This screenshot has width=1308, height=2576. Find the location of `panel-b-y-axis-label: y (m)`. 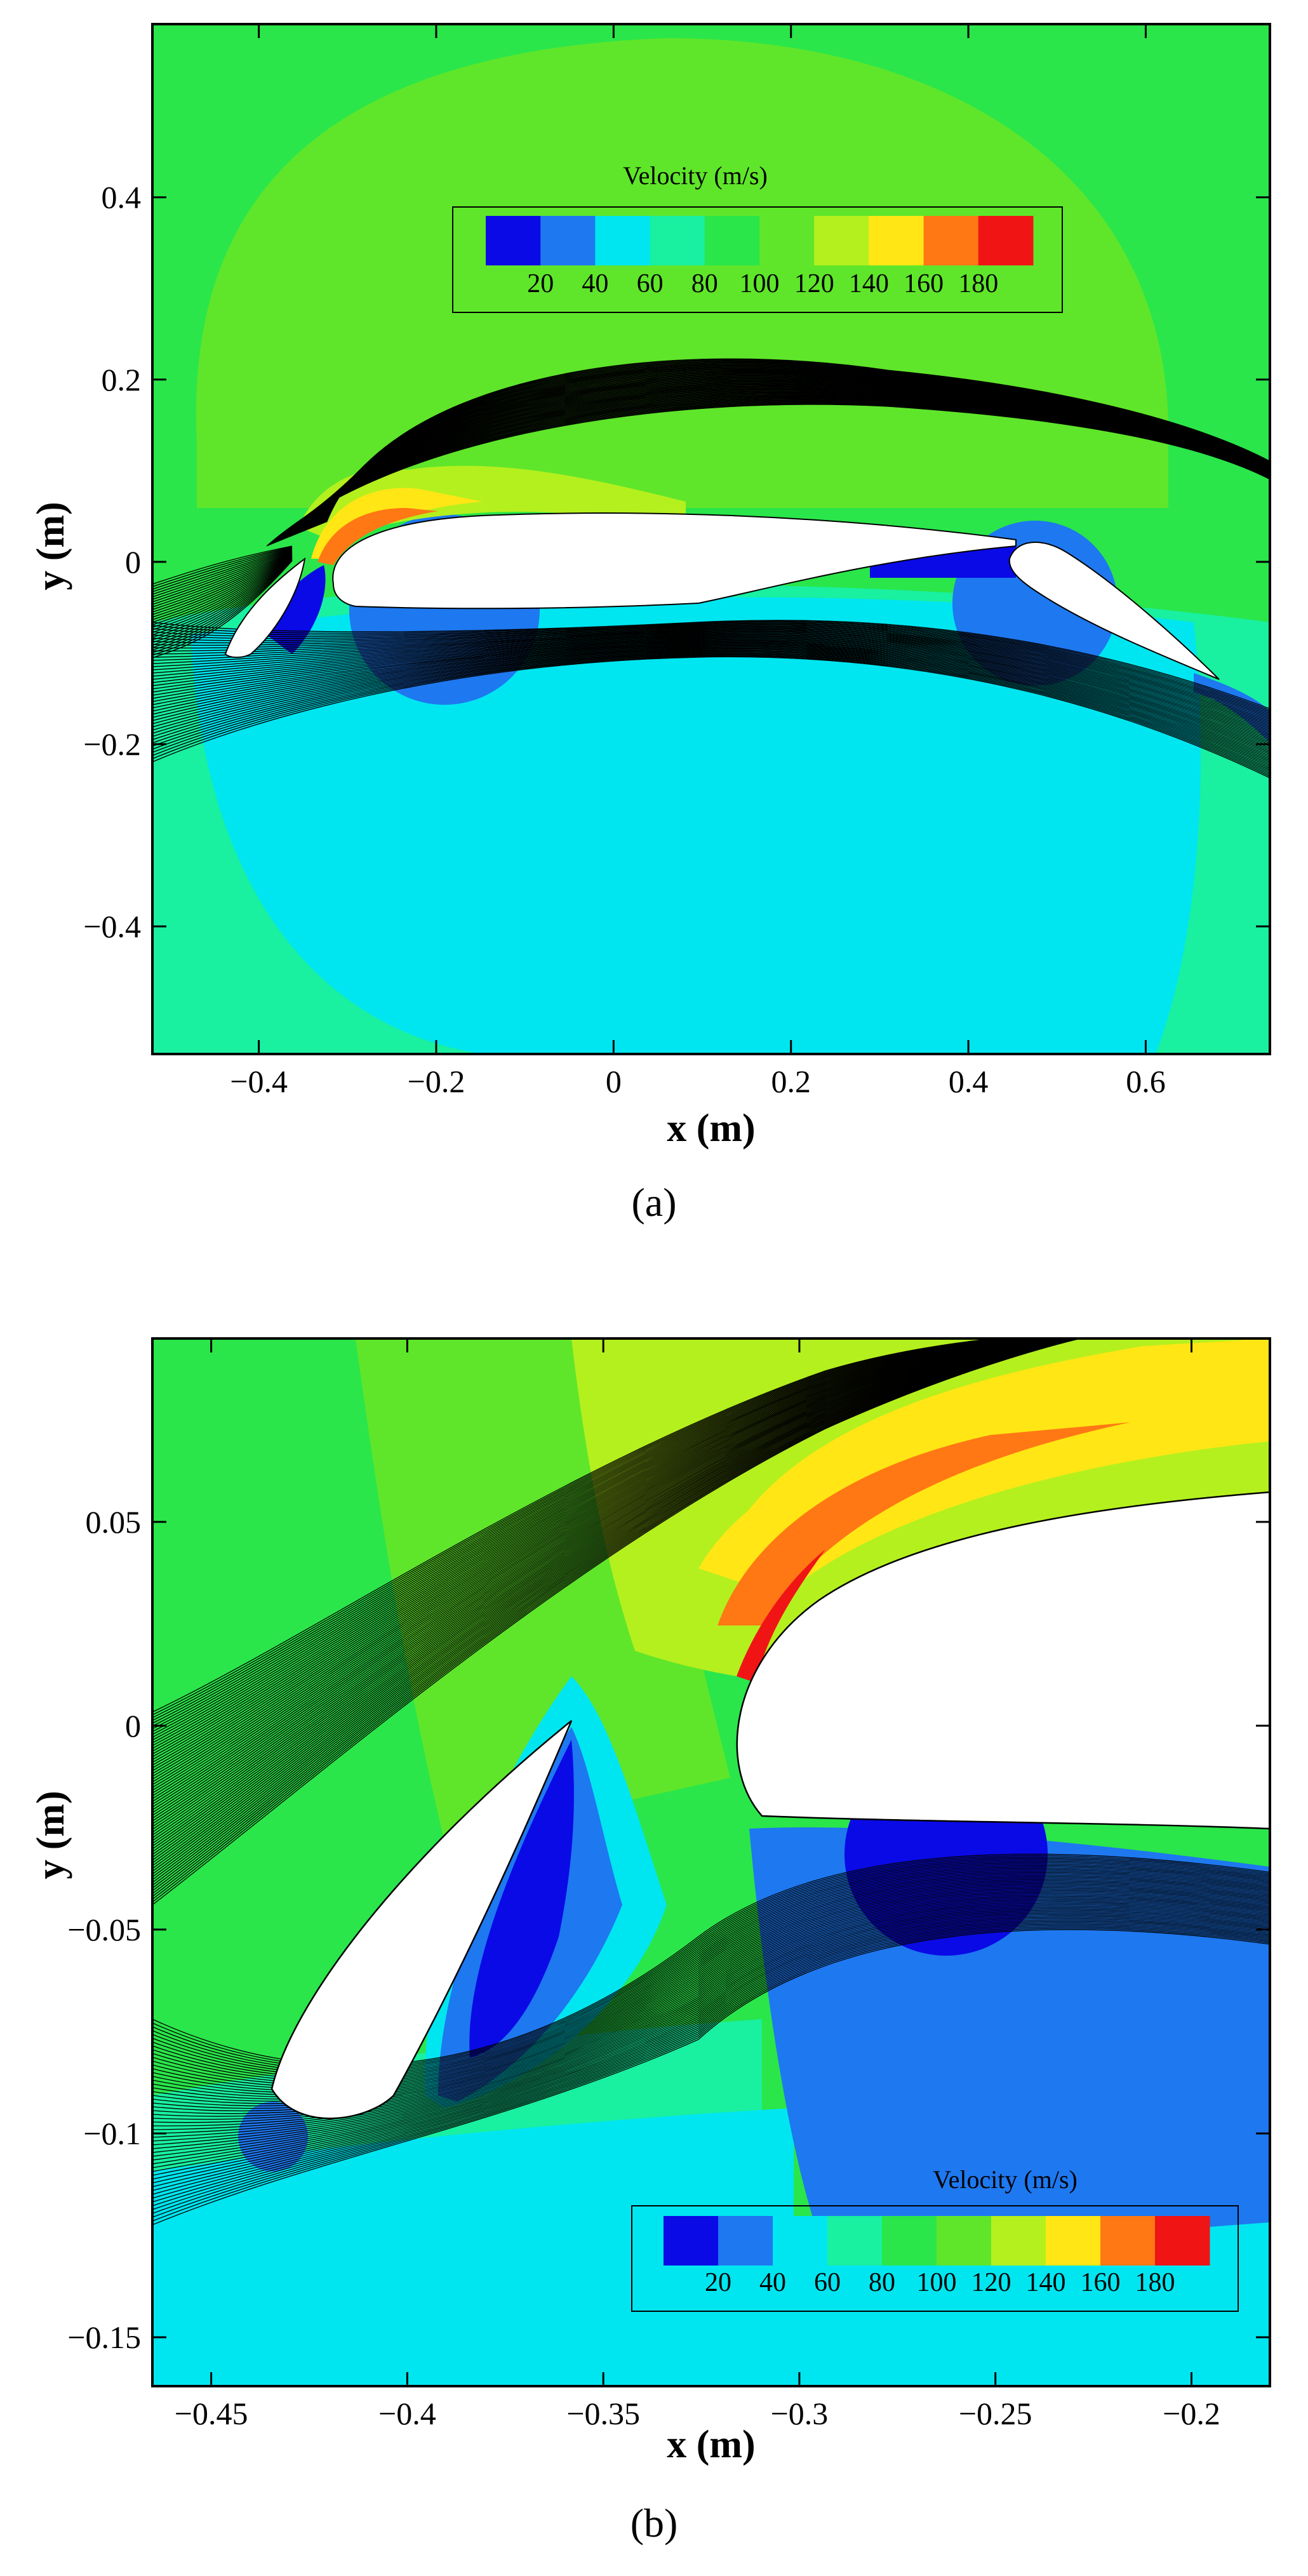

panel-b-y-axis-label: y (m) is located at coordinates (50, 1835).